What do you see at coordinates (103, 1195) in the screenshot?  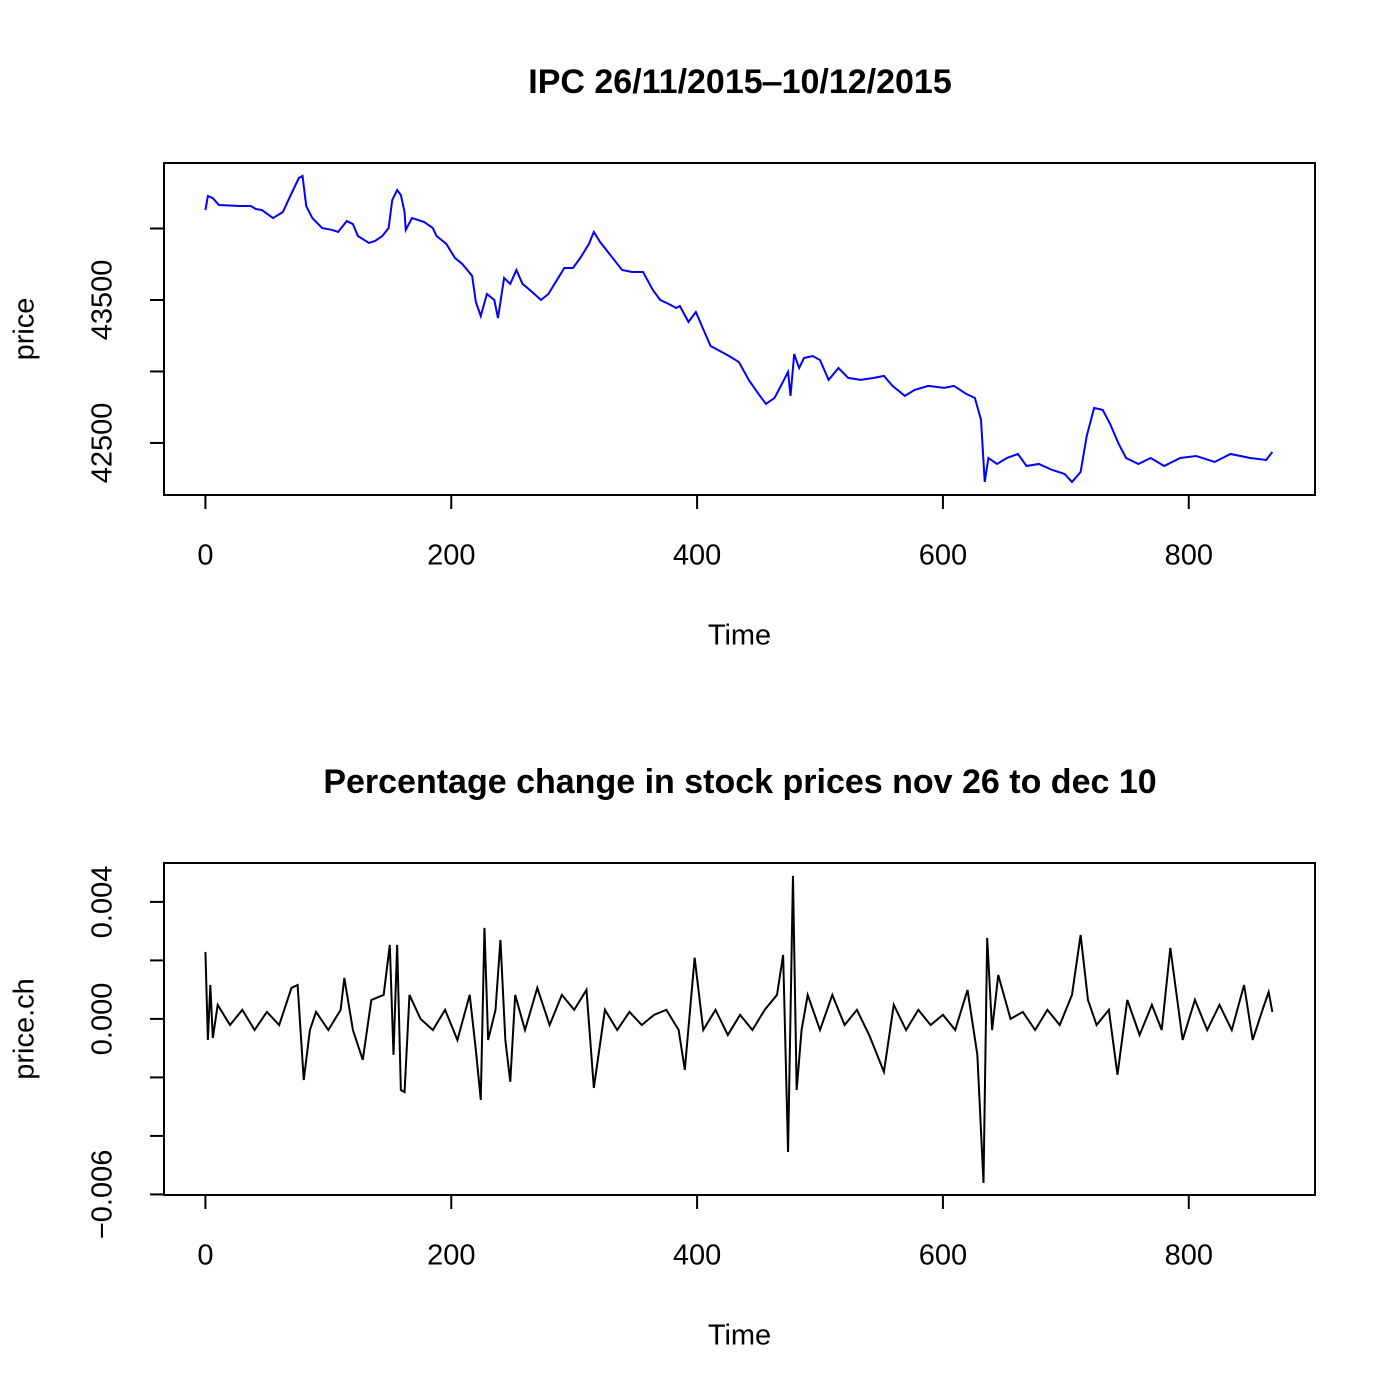 I see `y-tick-label: −0.006` at bounding box center [103, 1195].